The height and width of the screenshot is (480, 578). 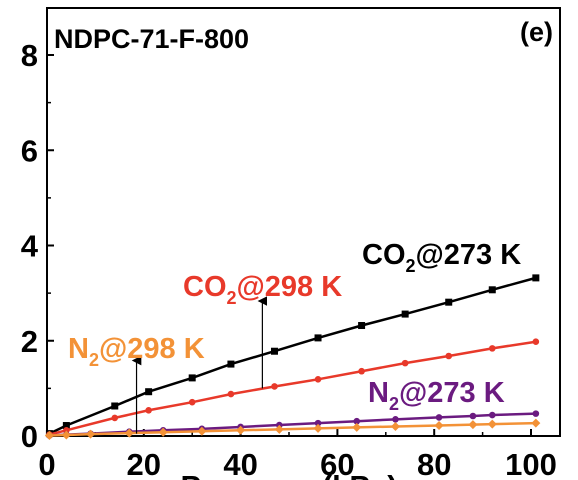 I want to click on x-tick-label: 80, so click(x=434, y=463).